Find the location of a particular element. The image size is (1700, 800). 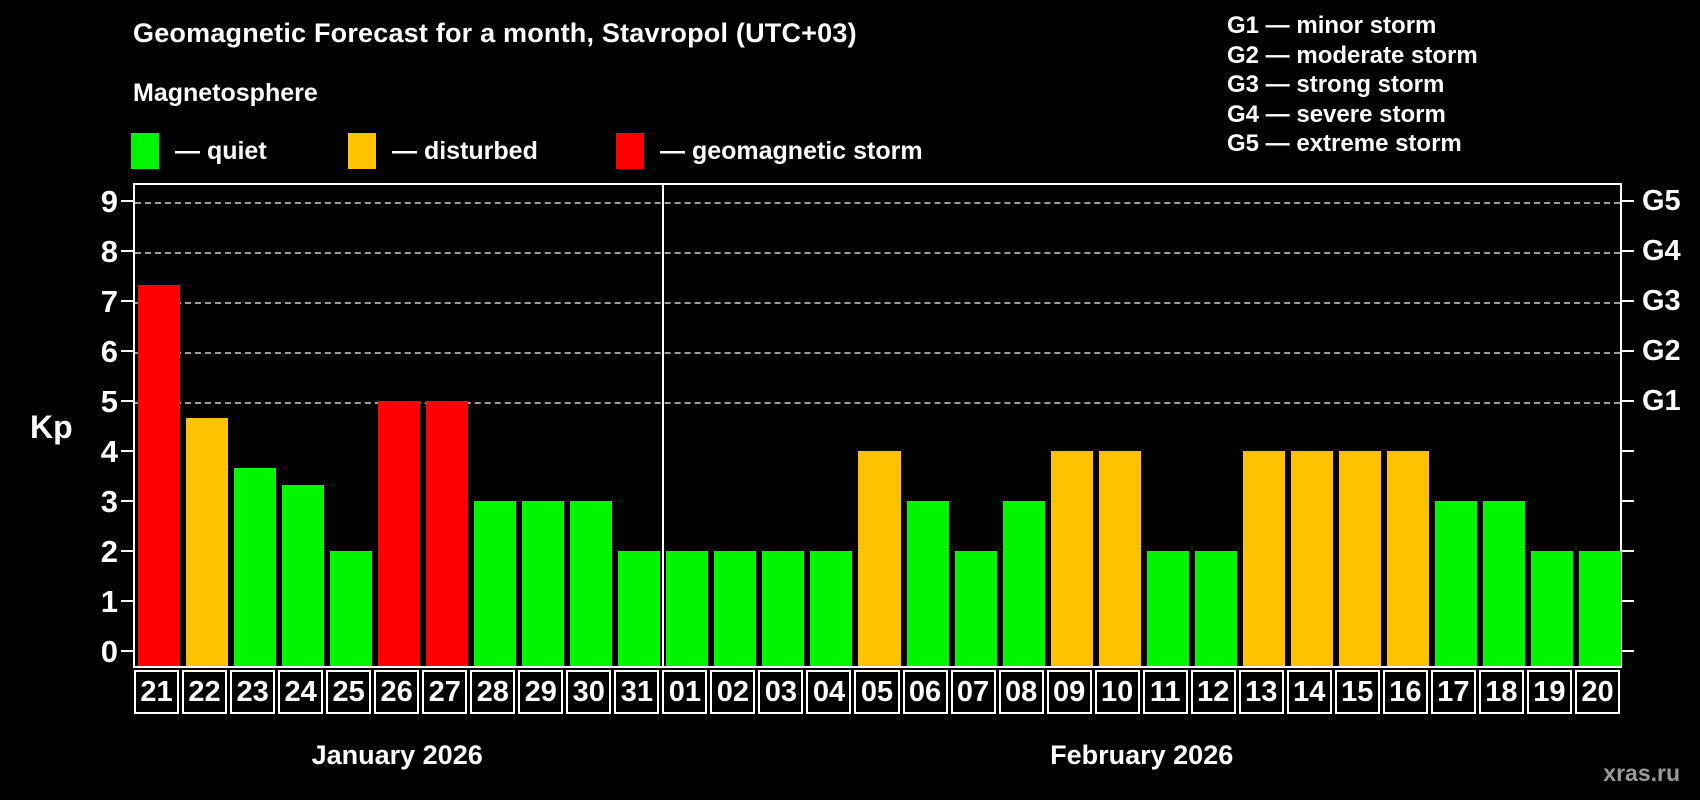

watermark: xras.ru is located at coordinates (1641, 773).